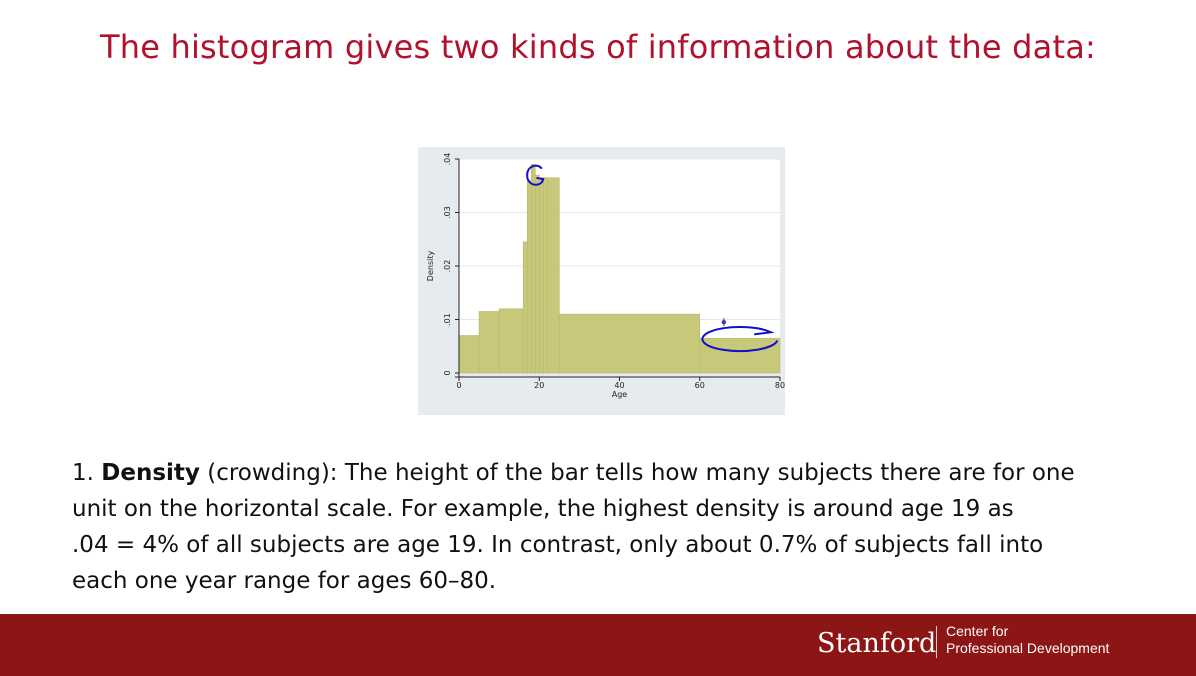  What do you see at coordinates (780, 385) in the screenshot?
I see `x-tick-label: 80` at bounding box center [780, 385].